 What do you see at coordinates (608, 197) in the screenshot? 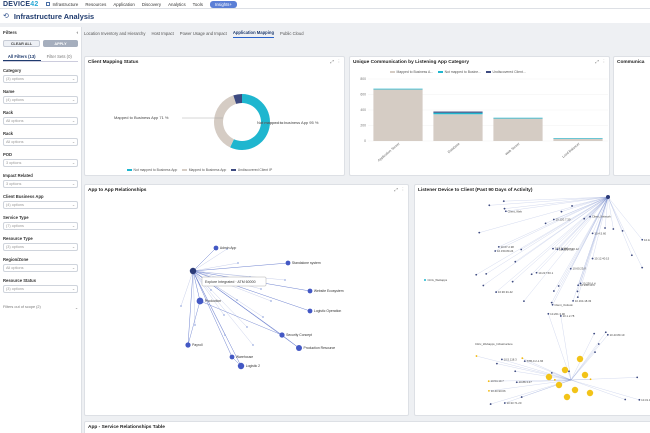
I see `network-hub-node` at bounding box center [608, 197].